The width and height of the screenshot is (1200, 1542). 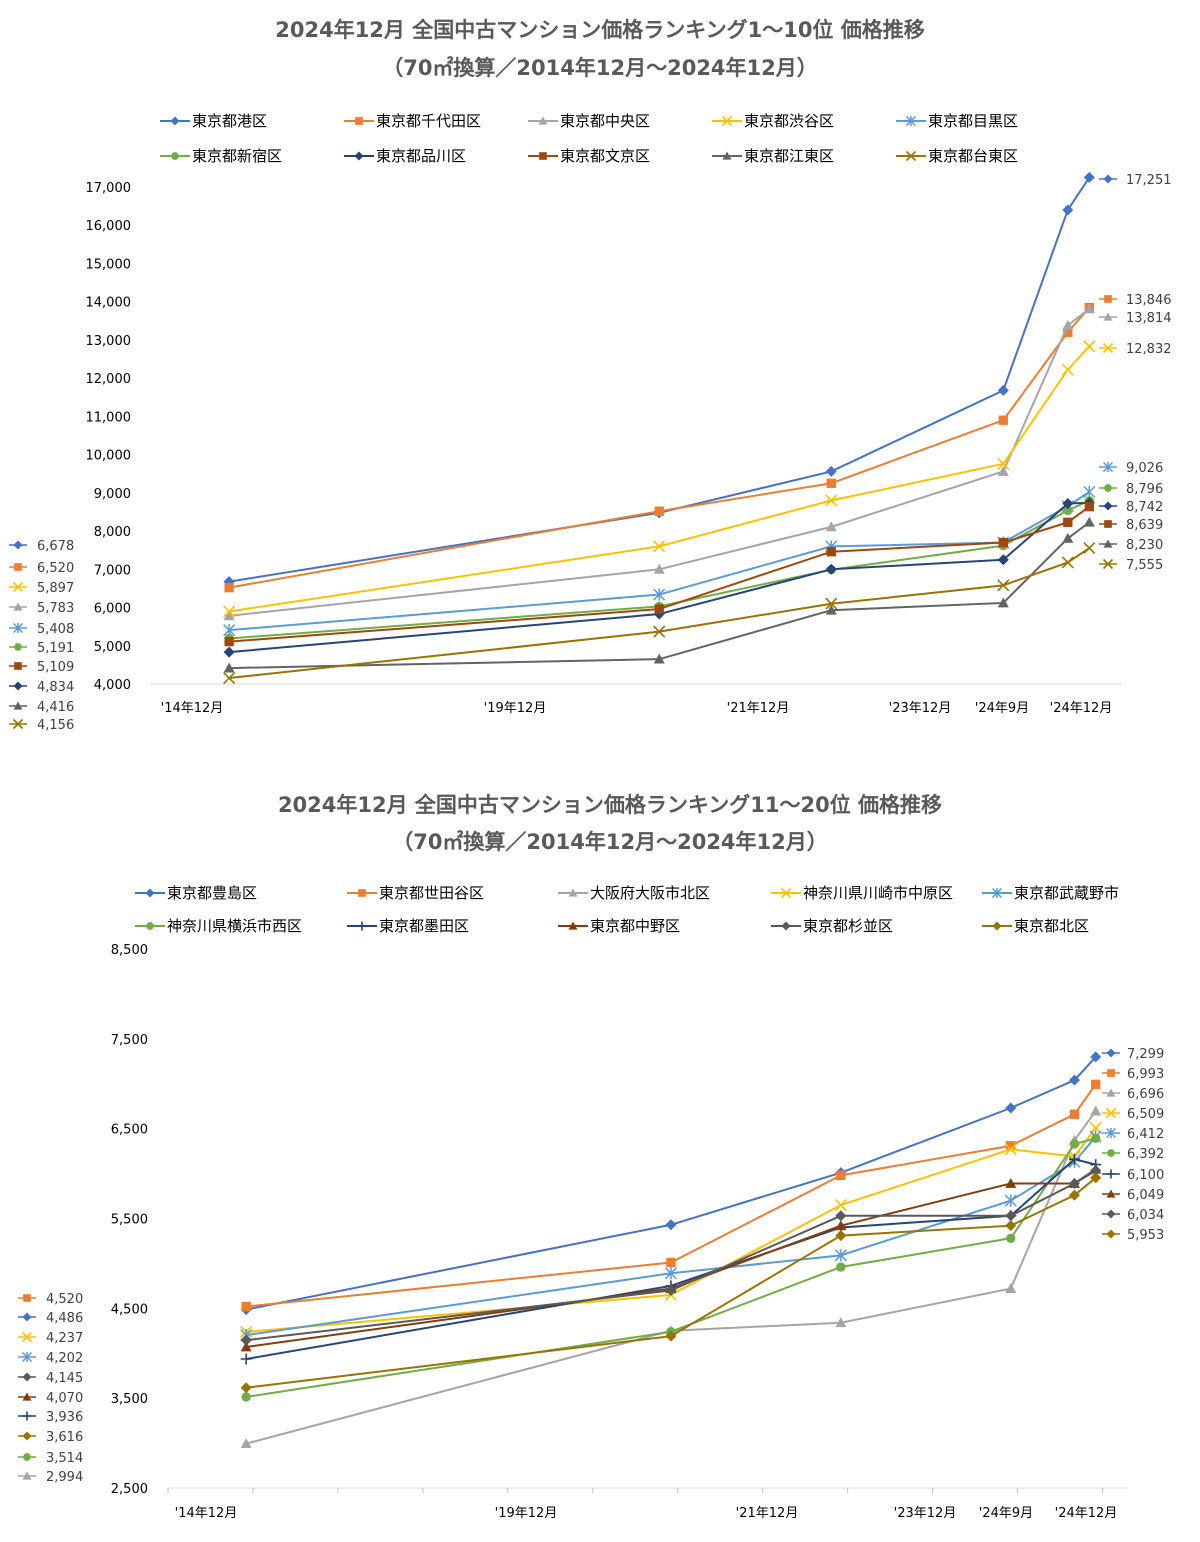 I want to click on end-value-label: 7,299, so click(x=1133, y=1054).